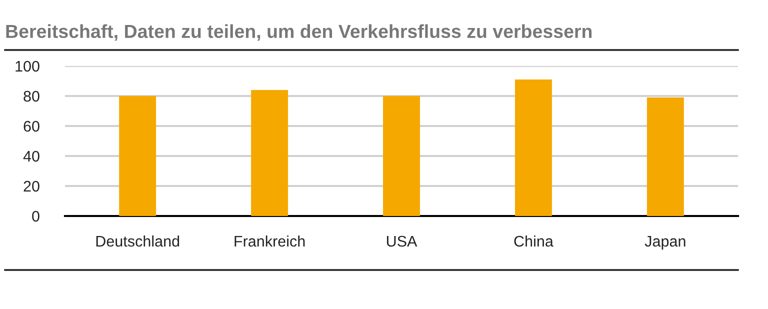  I want to click on y-tick-label: 0, so click(36, 216).